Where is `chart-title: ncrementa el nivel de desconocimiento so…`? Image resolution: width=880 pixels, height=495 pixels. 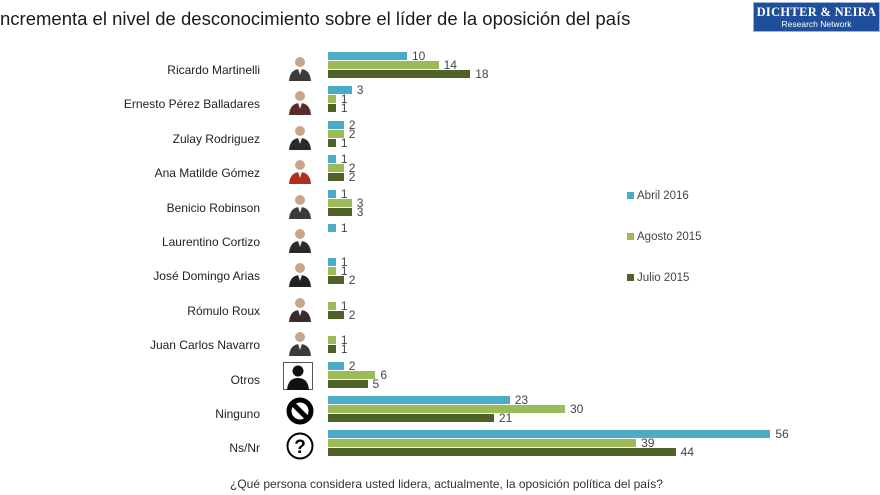
chart-title: ncrementa el nivel de desconocimiento so… is located at coordinates (315, 18).